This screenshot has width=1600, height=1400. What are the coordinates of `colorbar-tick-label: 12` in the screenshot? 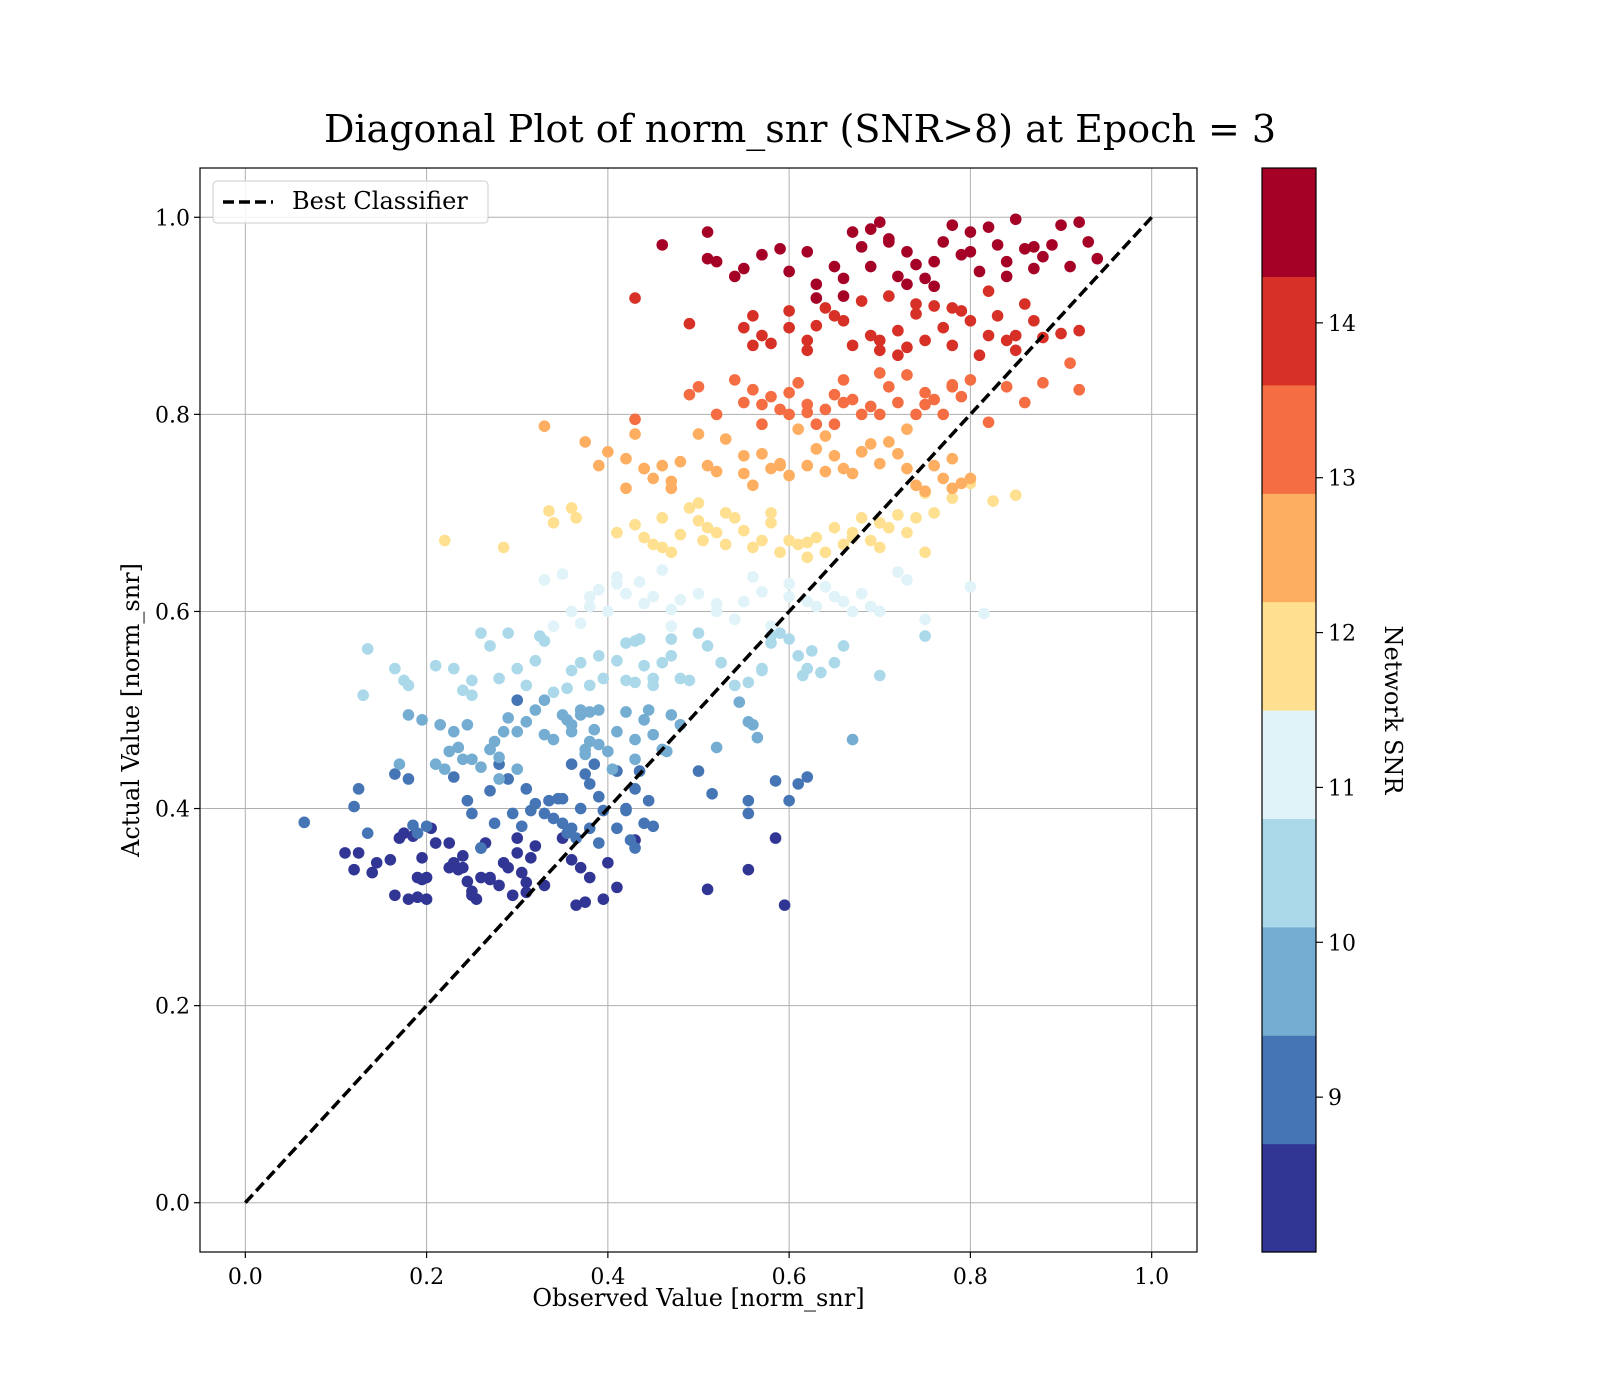 It's located at (1342, 634).